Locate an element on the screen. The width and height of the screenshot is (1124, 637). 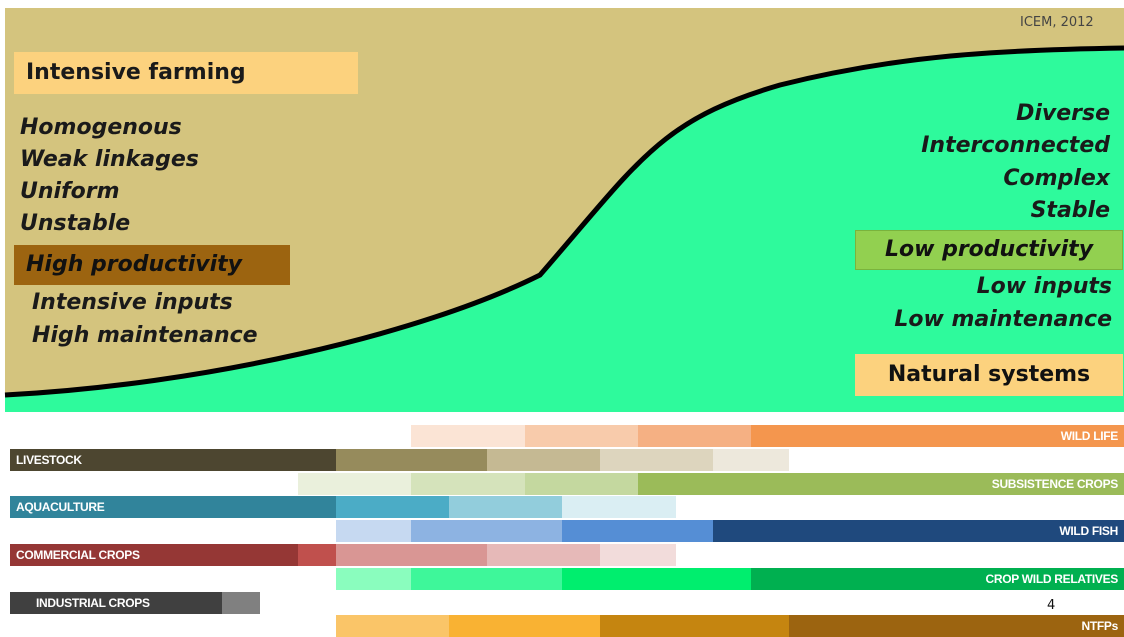
low-productivity-text: Low productivity is located at coordinates (989, 249).